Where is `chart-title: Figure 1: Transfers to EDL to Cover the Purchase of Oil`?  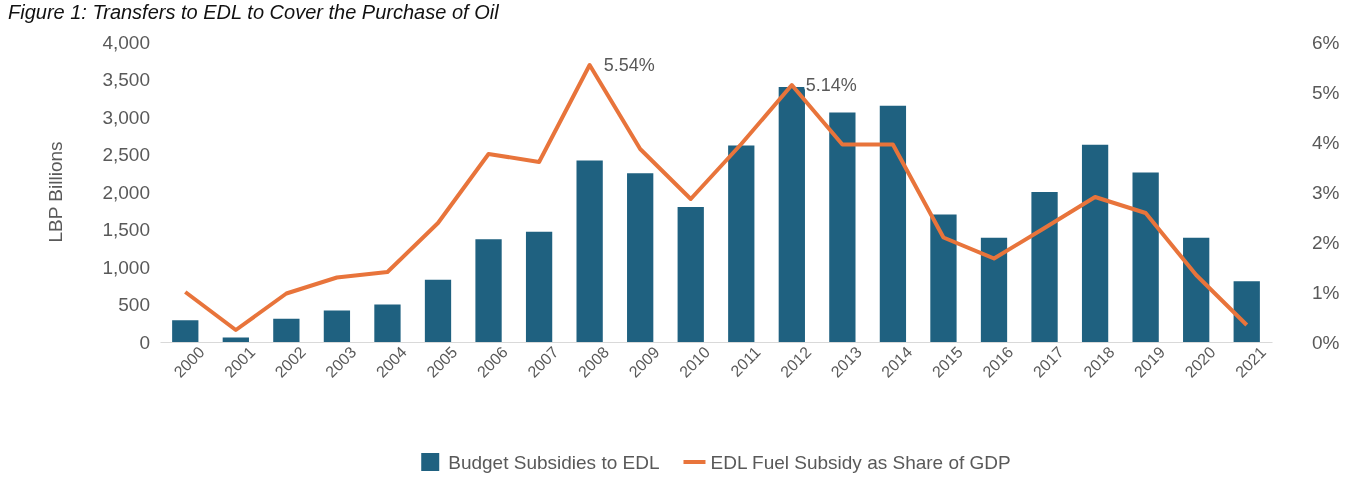
chart-title: Figure 1: Transfers to EDL to Cover the Purchase of Oil is located at coordinates (254, 12).